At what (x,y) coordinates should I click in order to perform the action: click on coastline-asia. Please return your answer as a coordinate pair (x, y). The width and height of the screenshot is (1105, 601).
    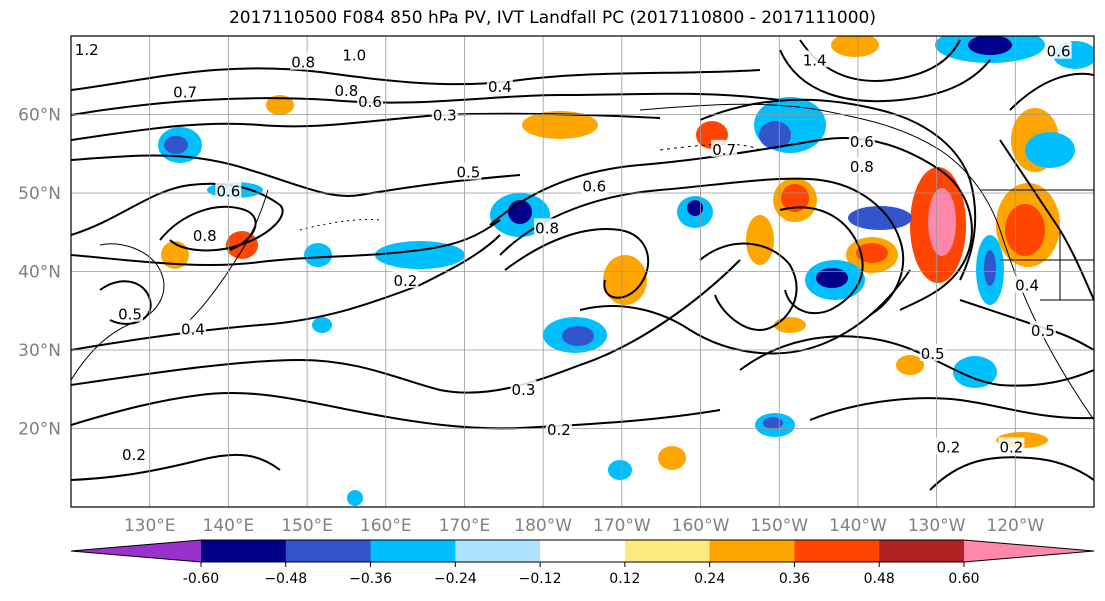
    Looking at the image, I should click on (118, 312).